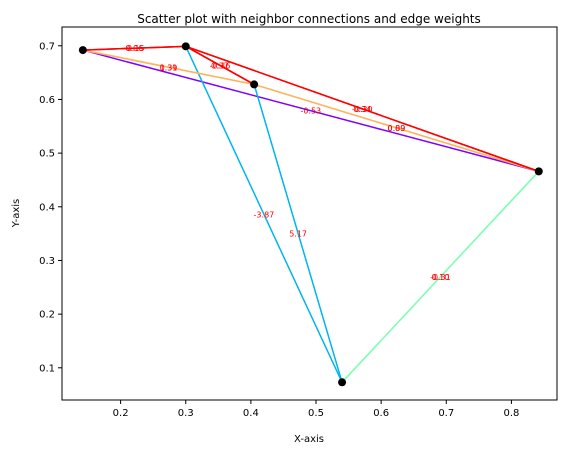  I want to click on edge-weight-label: -0.15, so click(134, 48).